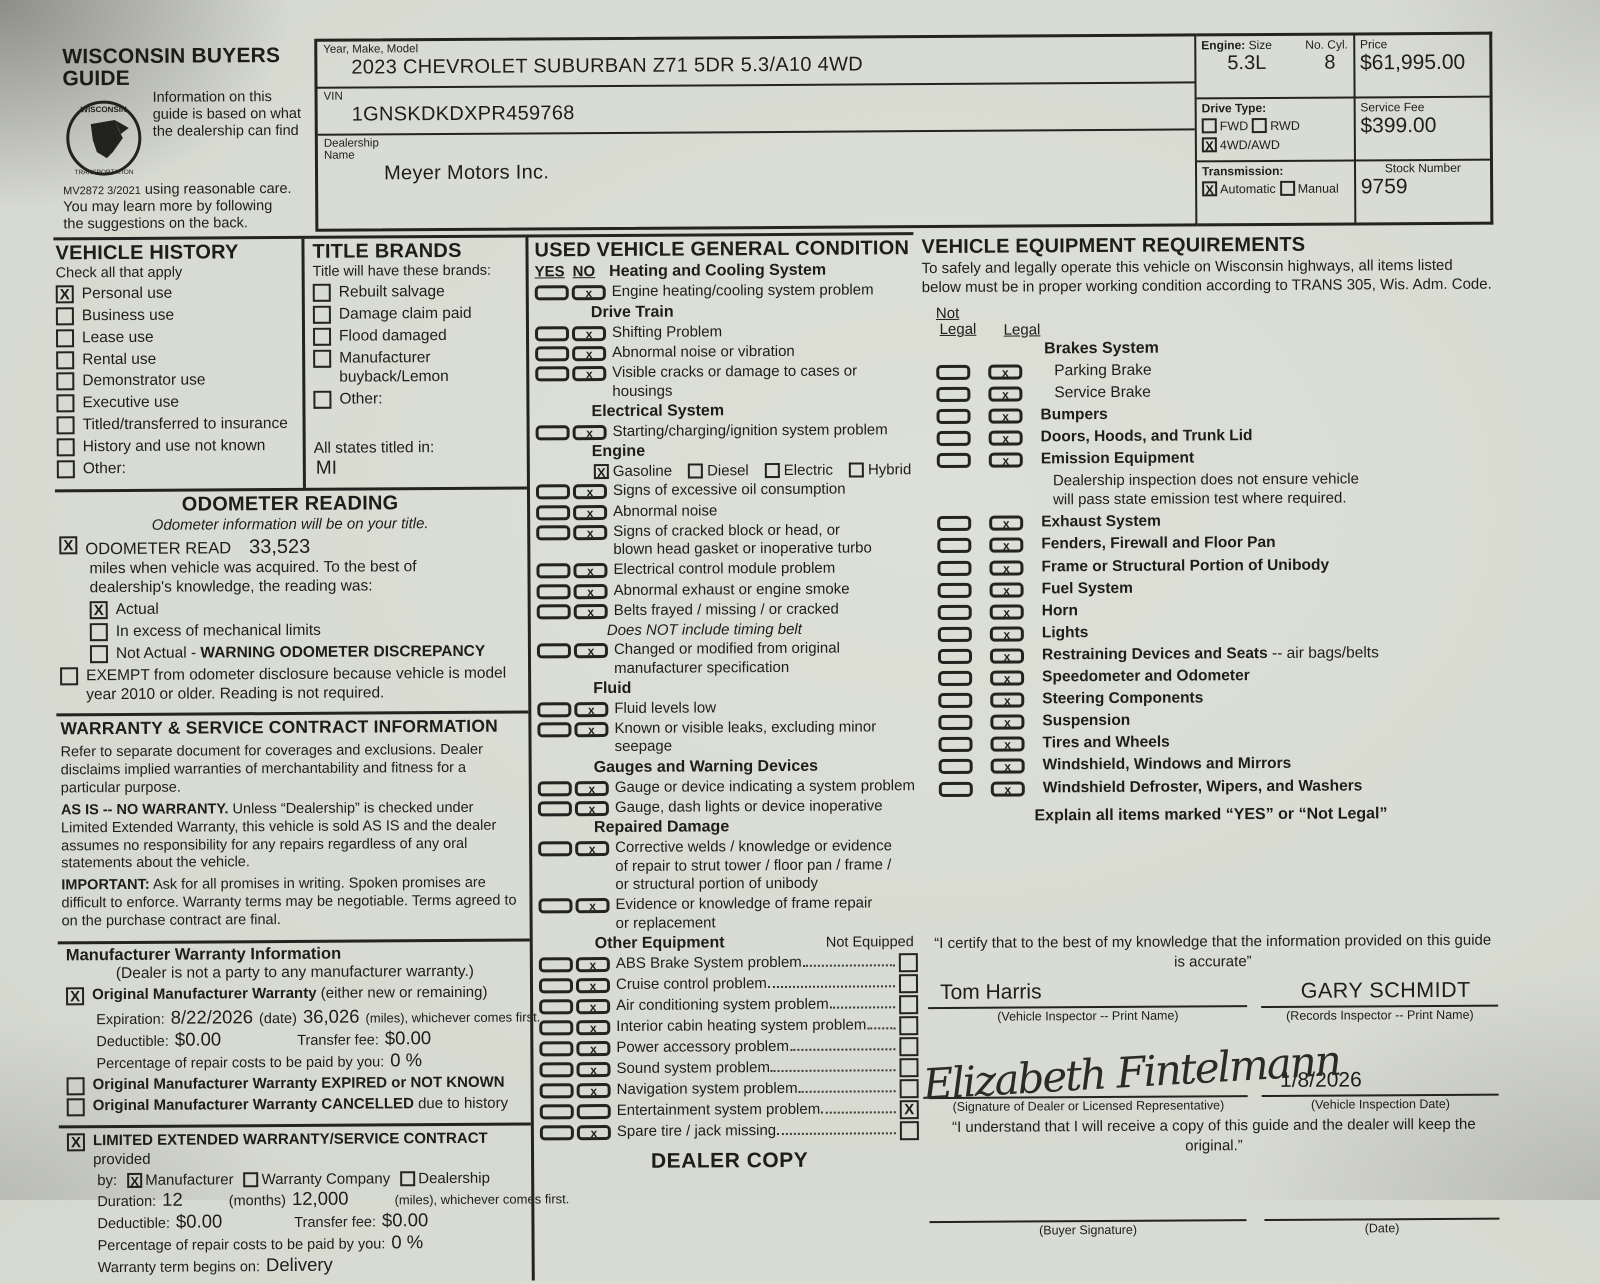 The width and height of the screenshot is (1600, 1284). I want to click on ext-warranty-checkbox, so click(76, 1142).